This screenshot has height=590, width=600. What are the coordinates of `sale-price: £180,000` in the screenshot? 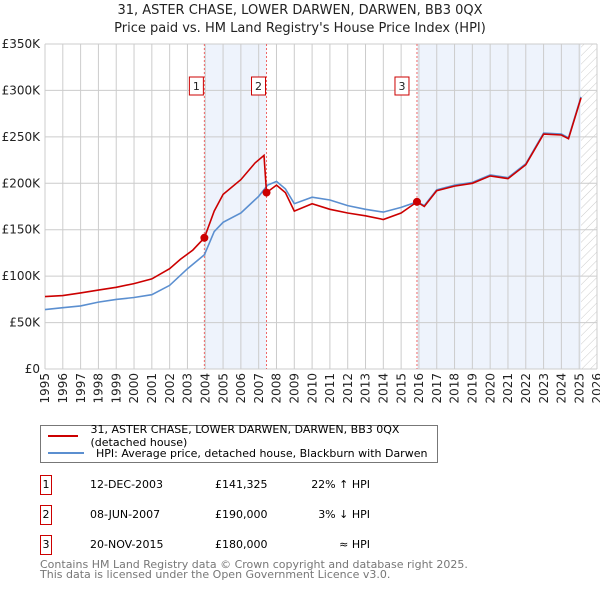 It's located at (241, 544).